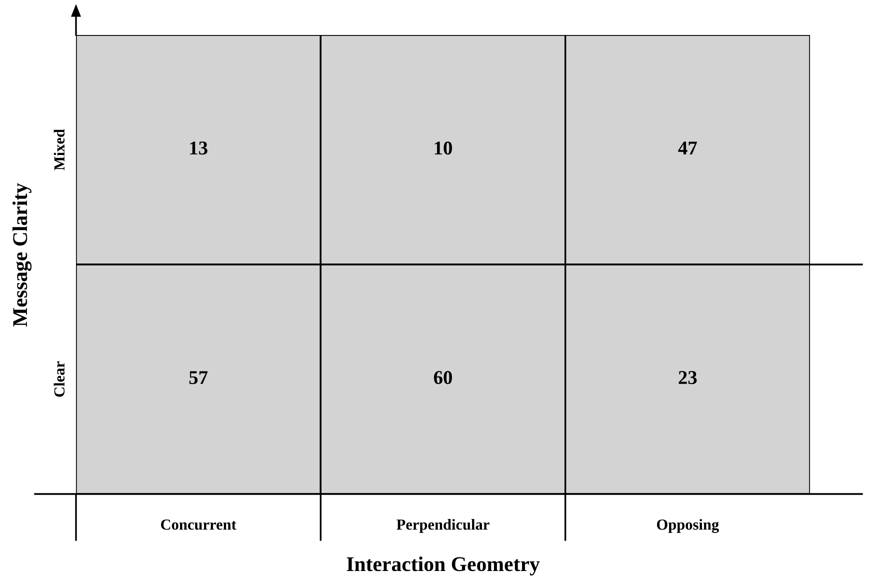 The image size is (875, 582). I want to click on y-tick-label: Clear, so click(59, 379).